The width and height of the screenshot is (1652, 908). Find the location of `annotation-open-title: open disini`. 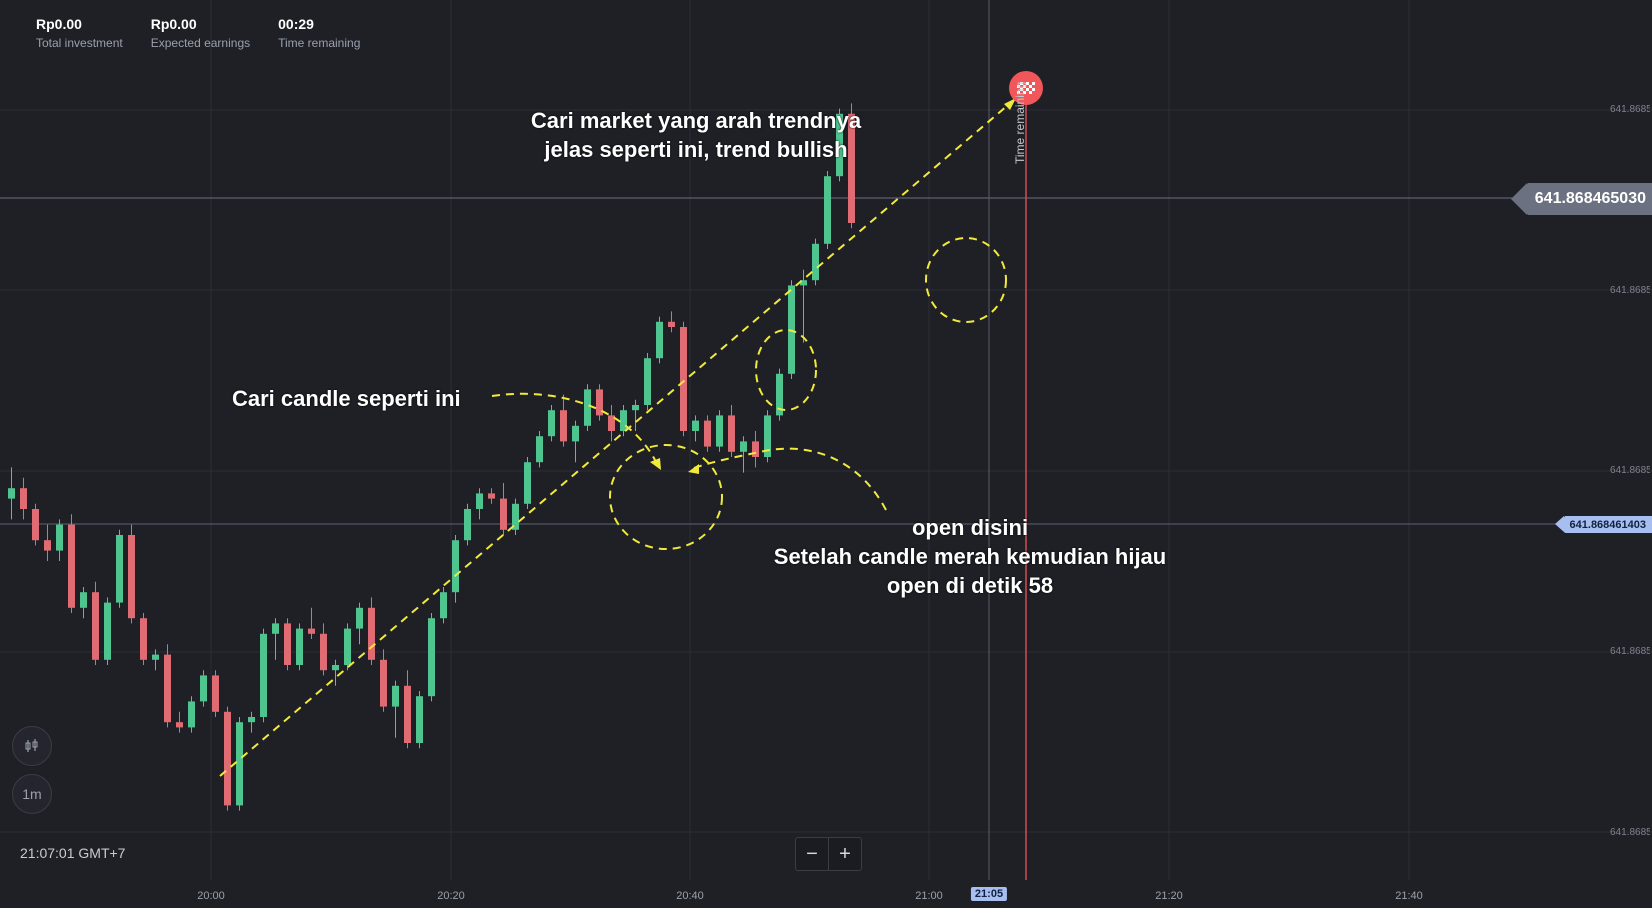

annotation-open-title: open disini is located at coordinates (970, 527).